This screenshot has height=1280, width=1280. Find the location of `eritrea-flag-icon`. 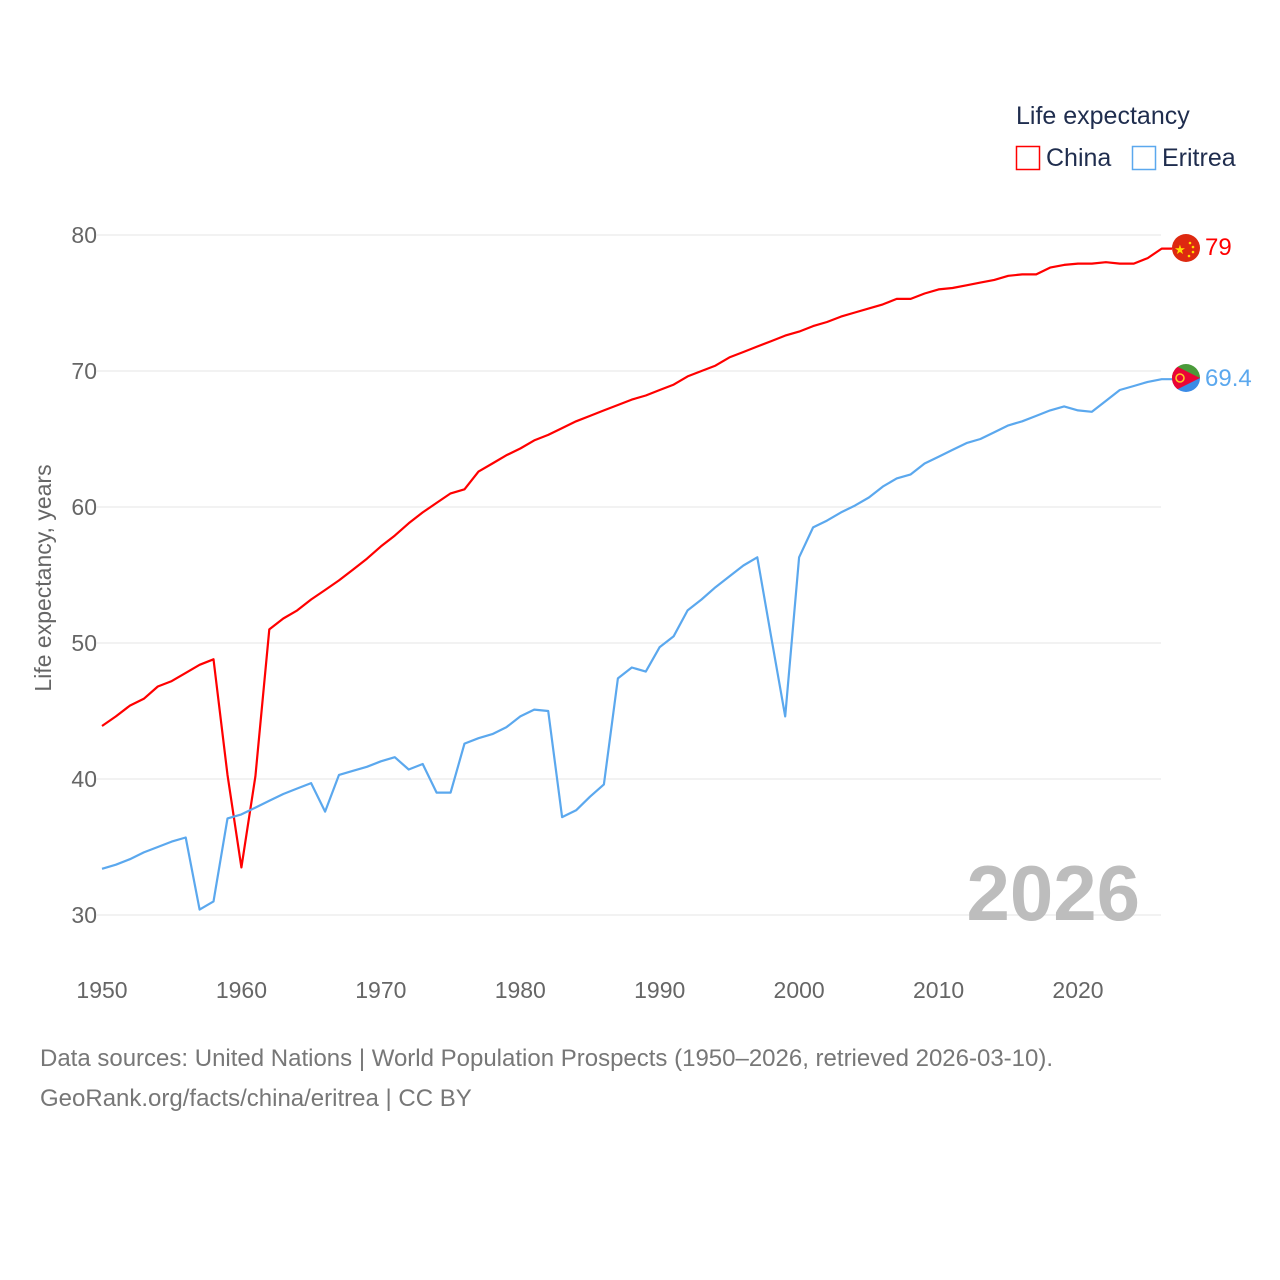

eritrea-flag-icon is located at coordinates (1186, 378).